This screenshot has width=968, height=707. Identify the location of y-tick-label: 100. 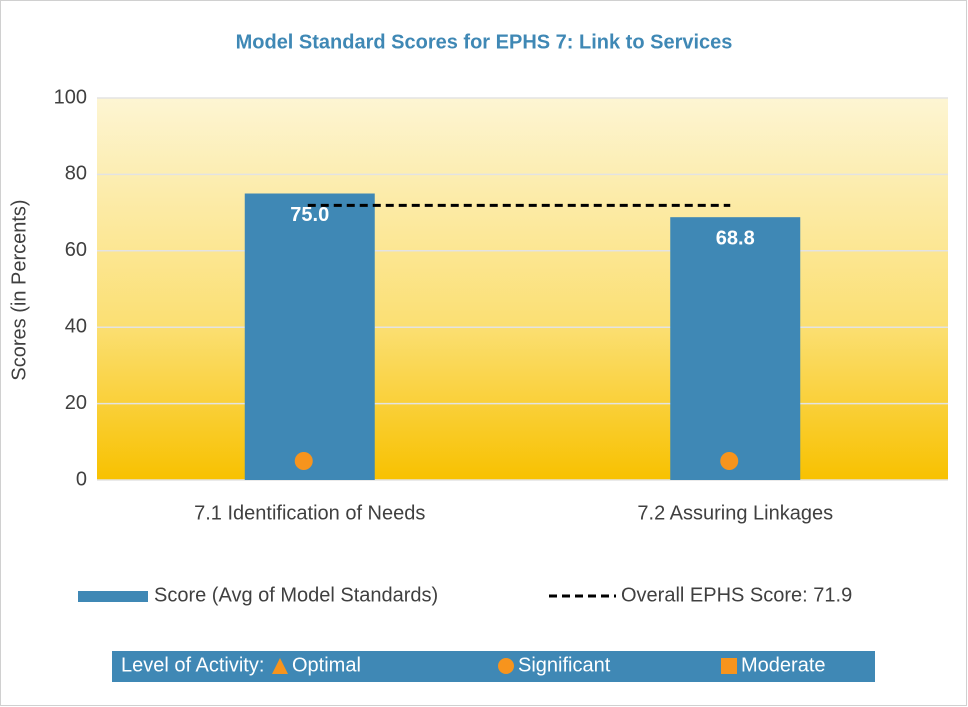
(70, 97).